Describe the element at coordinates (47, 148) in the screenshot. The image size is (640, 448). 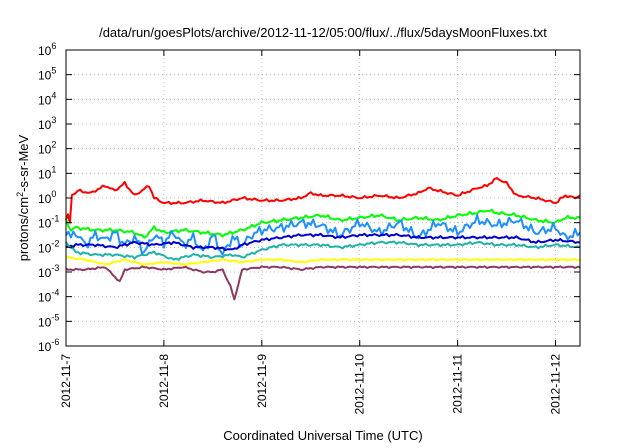
I see `y-tick-label: 10²` at that location.